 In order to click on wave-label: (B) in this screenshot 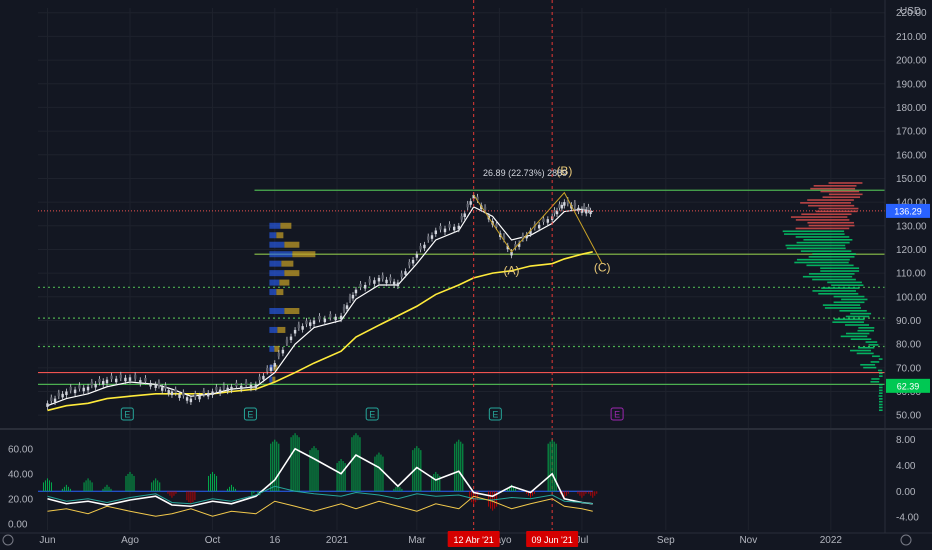, I will do `click(564, 171)`.